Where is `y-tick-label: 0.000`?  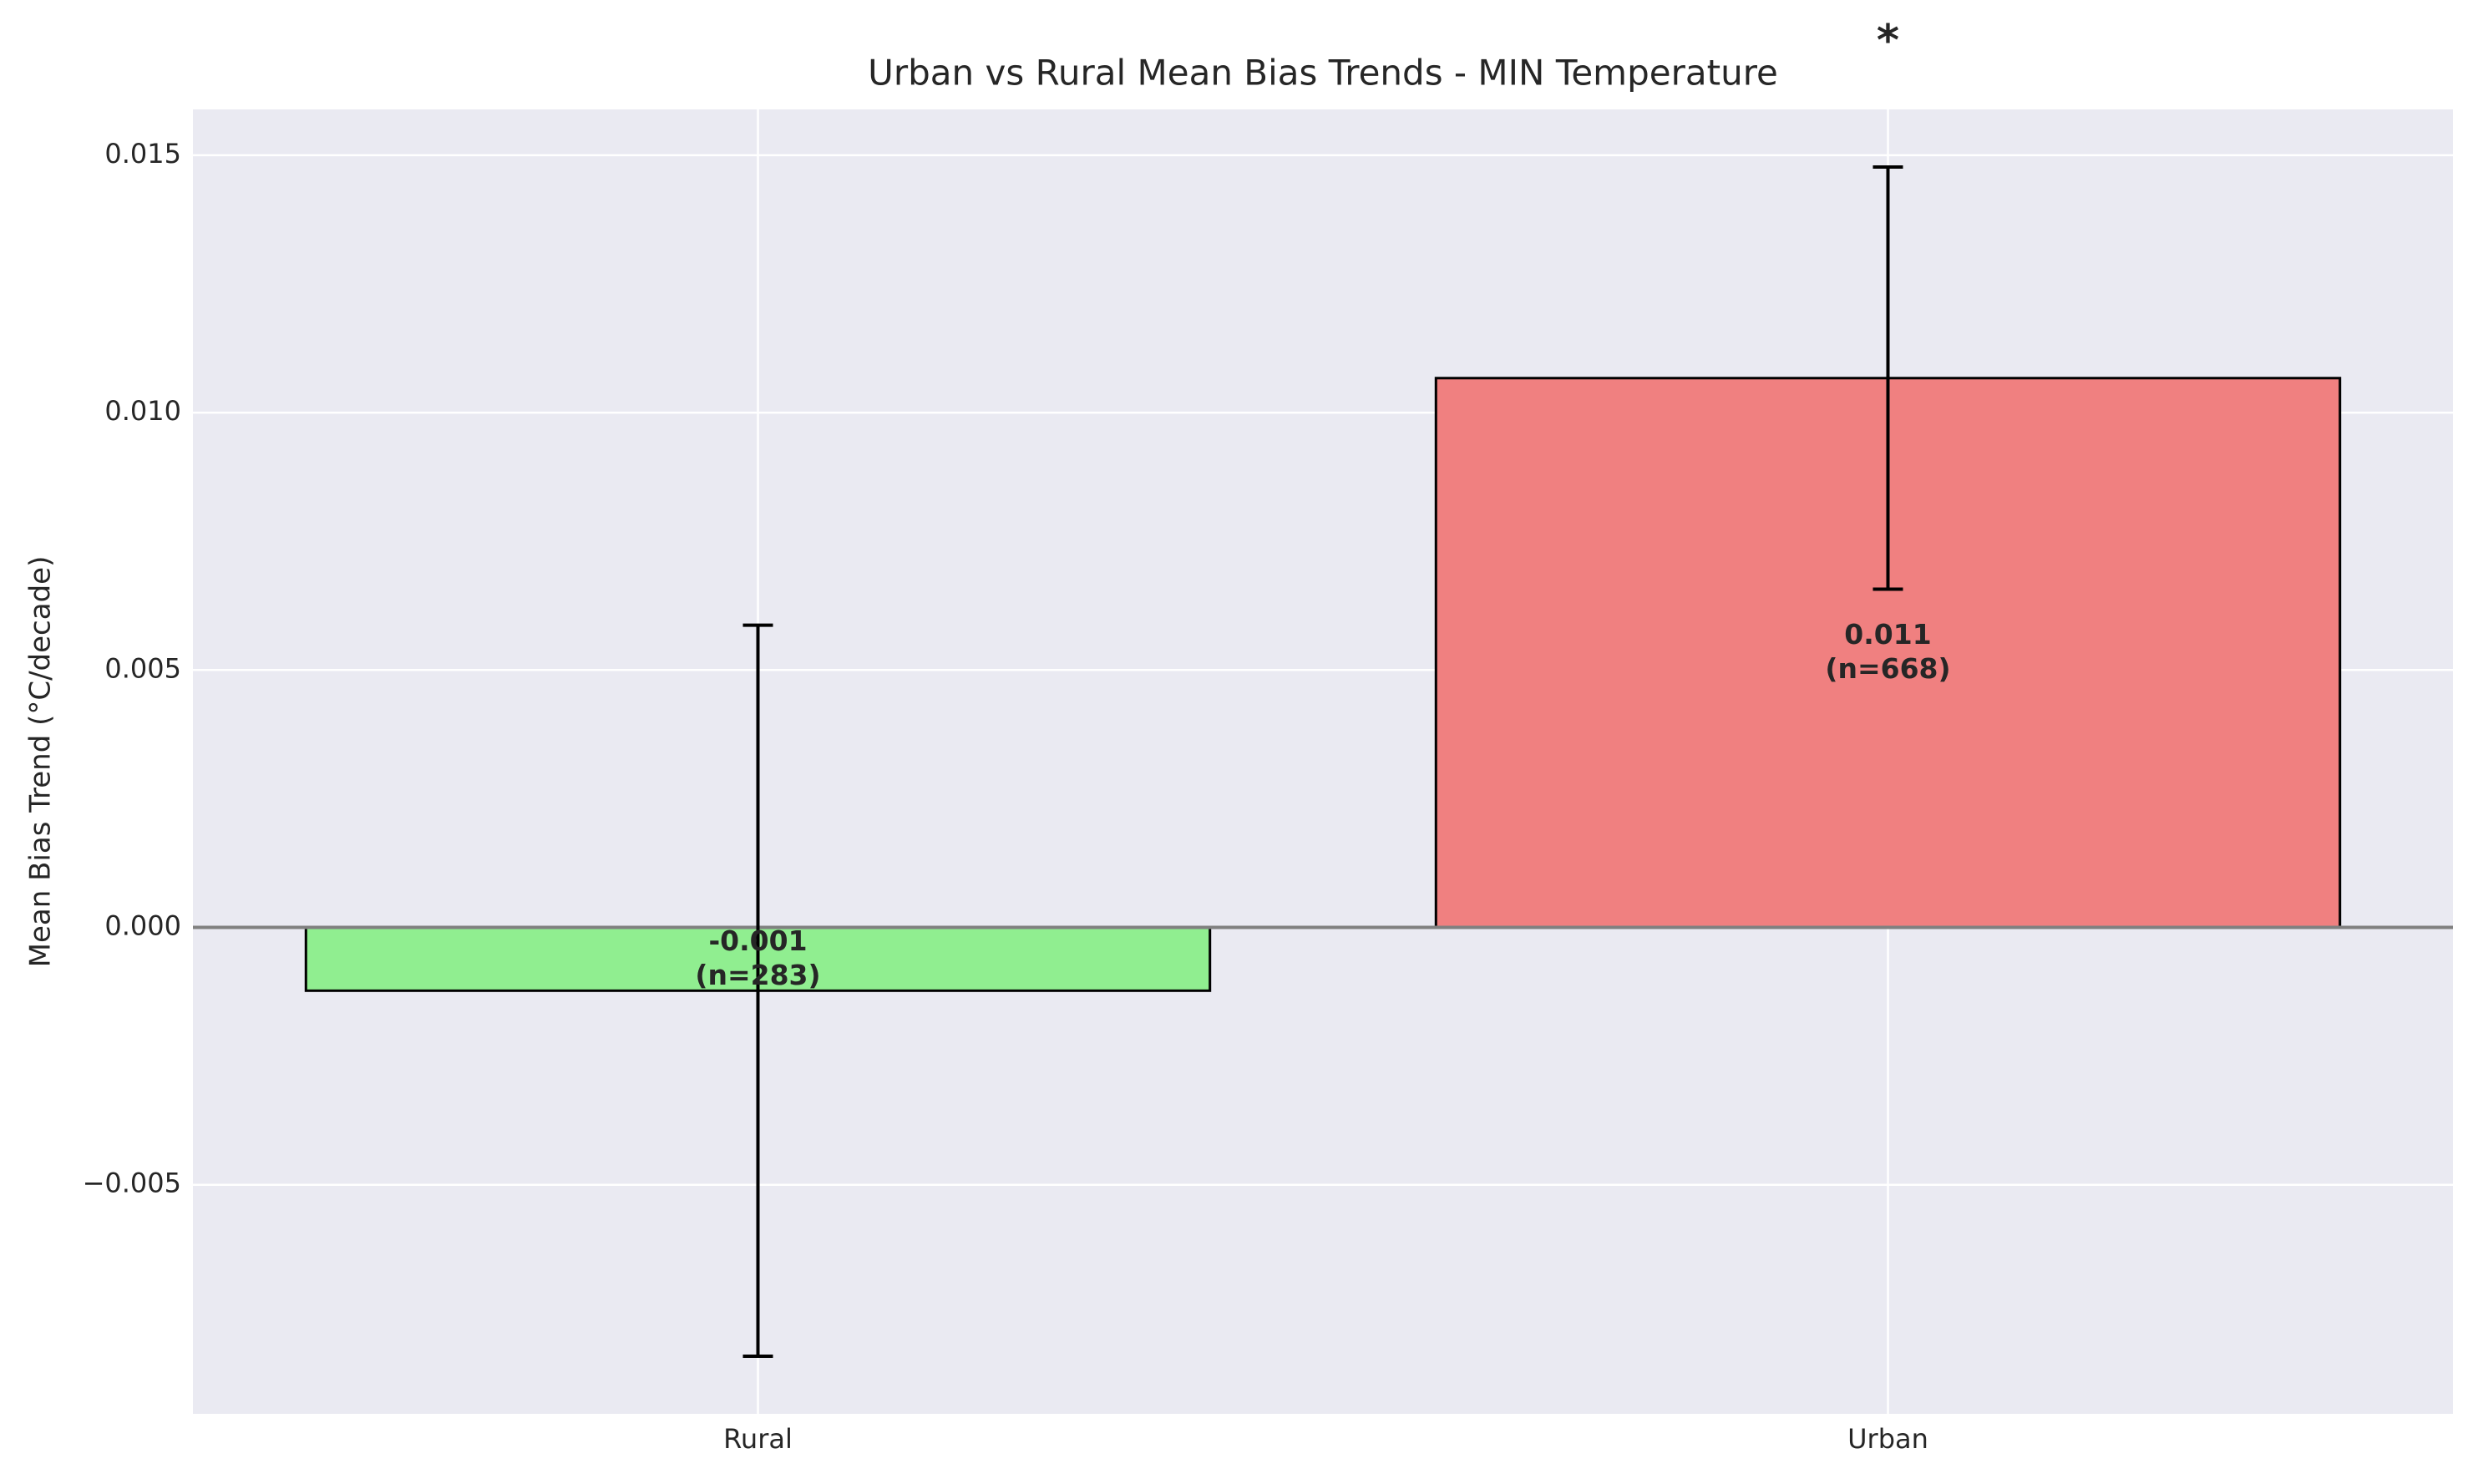
y-tick-label: 0.000 is located at coordinates (142, 925).